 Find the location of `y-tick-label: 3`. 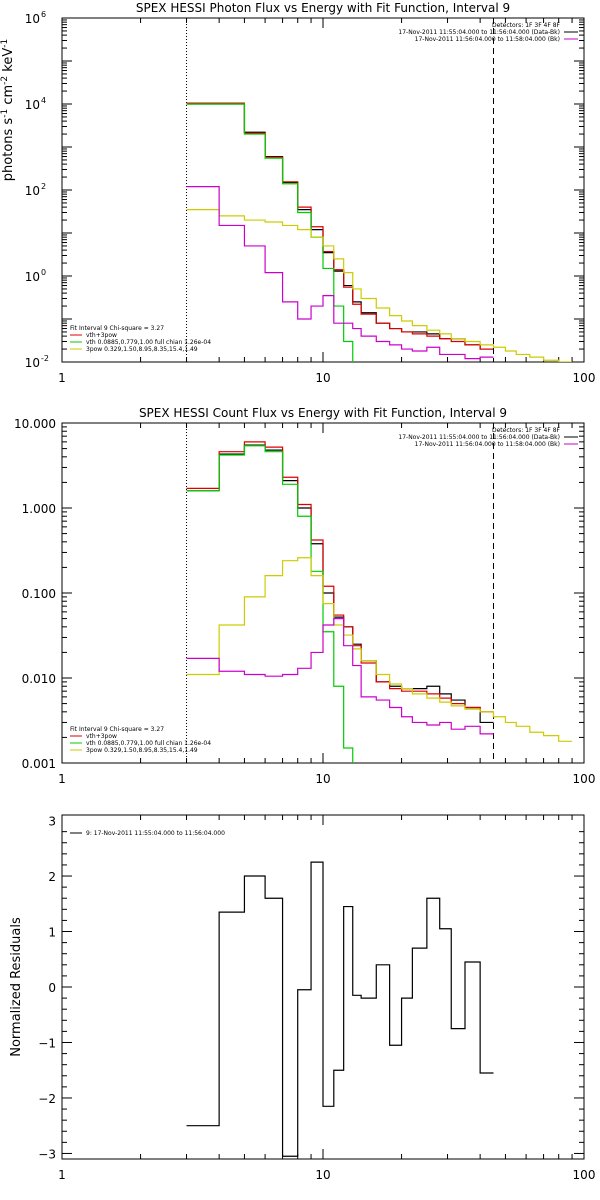

y-tick-label: 3 is located at coordinates (52, 822).